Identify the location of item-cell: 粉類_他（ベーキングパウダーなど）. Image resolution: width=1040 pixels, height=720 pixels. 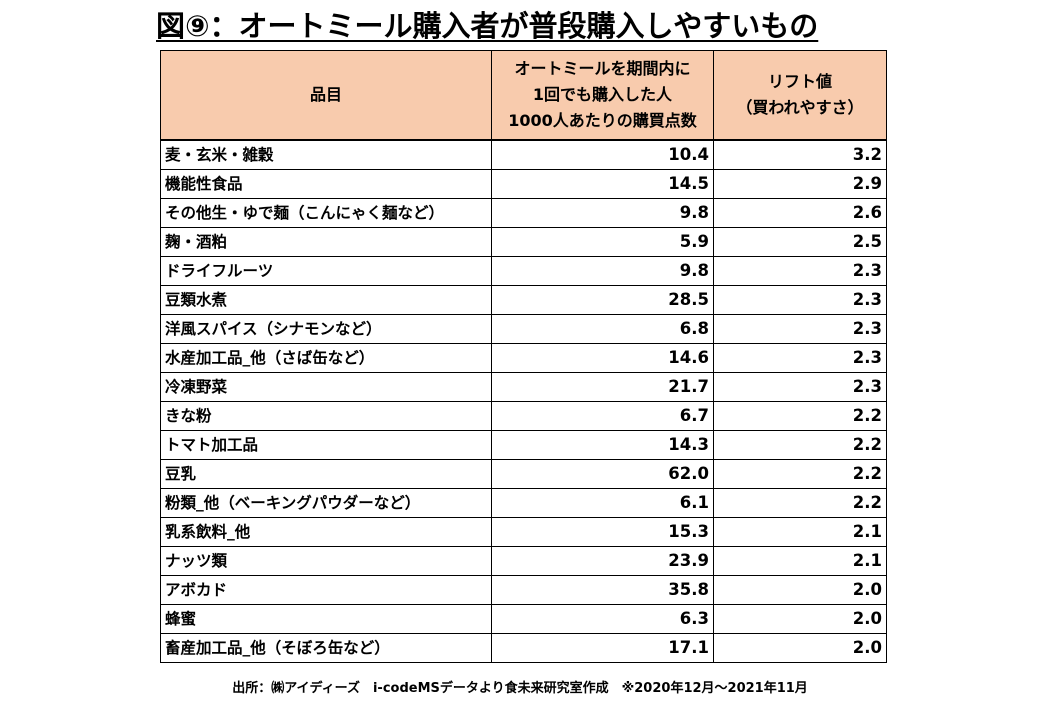
(326, 503).